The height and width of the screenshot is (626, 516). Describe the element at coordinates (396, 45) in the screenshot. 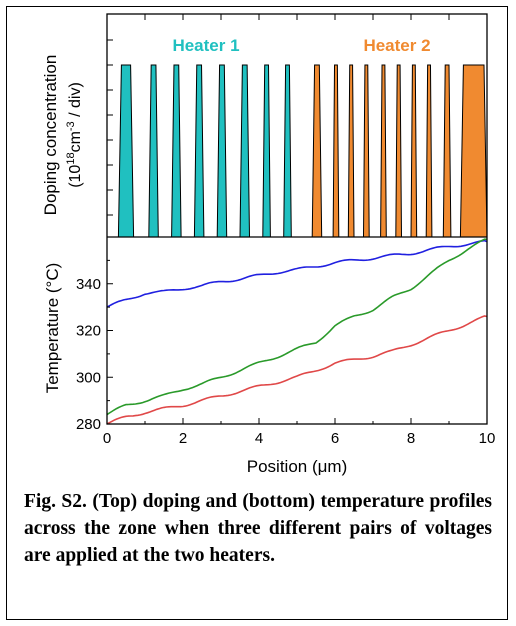

I see `heater-2-label: Heater 2` at that location.